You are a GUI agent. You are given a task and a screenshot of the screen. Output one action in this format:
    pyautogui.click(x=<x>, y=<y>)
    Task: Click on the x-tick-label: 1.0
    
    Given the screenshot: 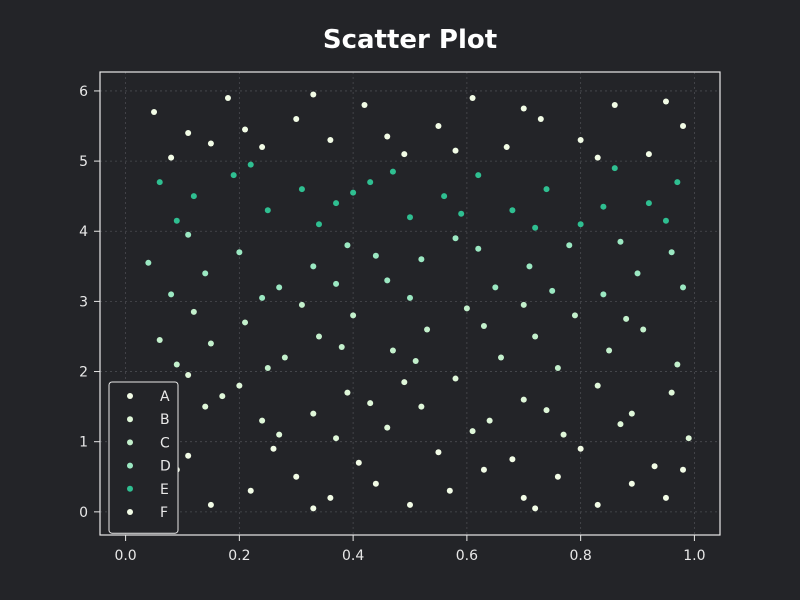 What is the action you would take?
    pyautogui.click(x=694, y=556)
    